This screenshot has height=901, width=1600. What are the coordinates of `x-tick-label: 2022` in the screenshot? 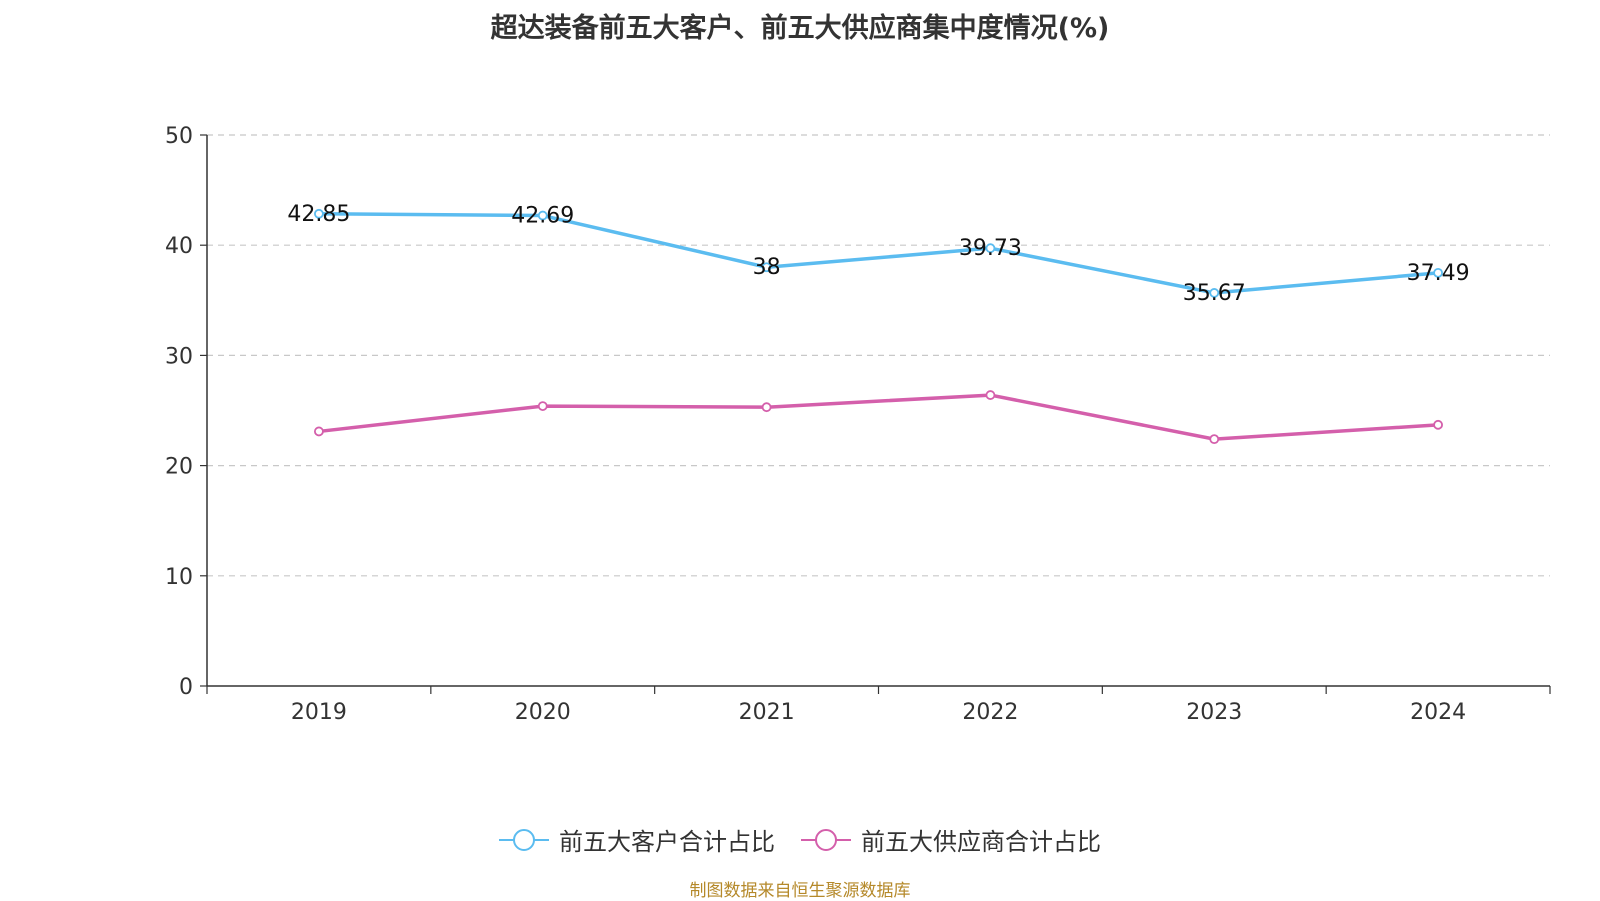 It's located at (990, 712).